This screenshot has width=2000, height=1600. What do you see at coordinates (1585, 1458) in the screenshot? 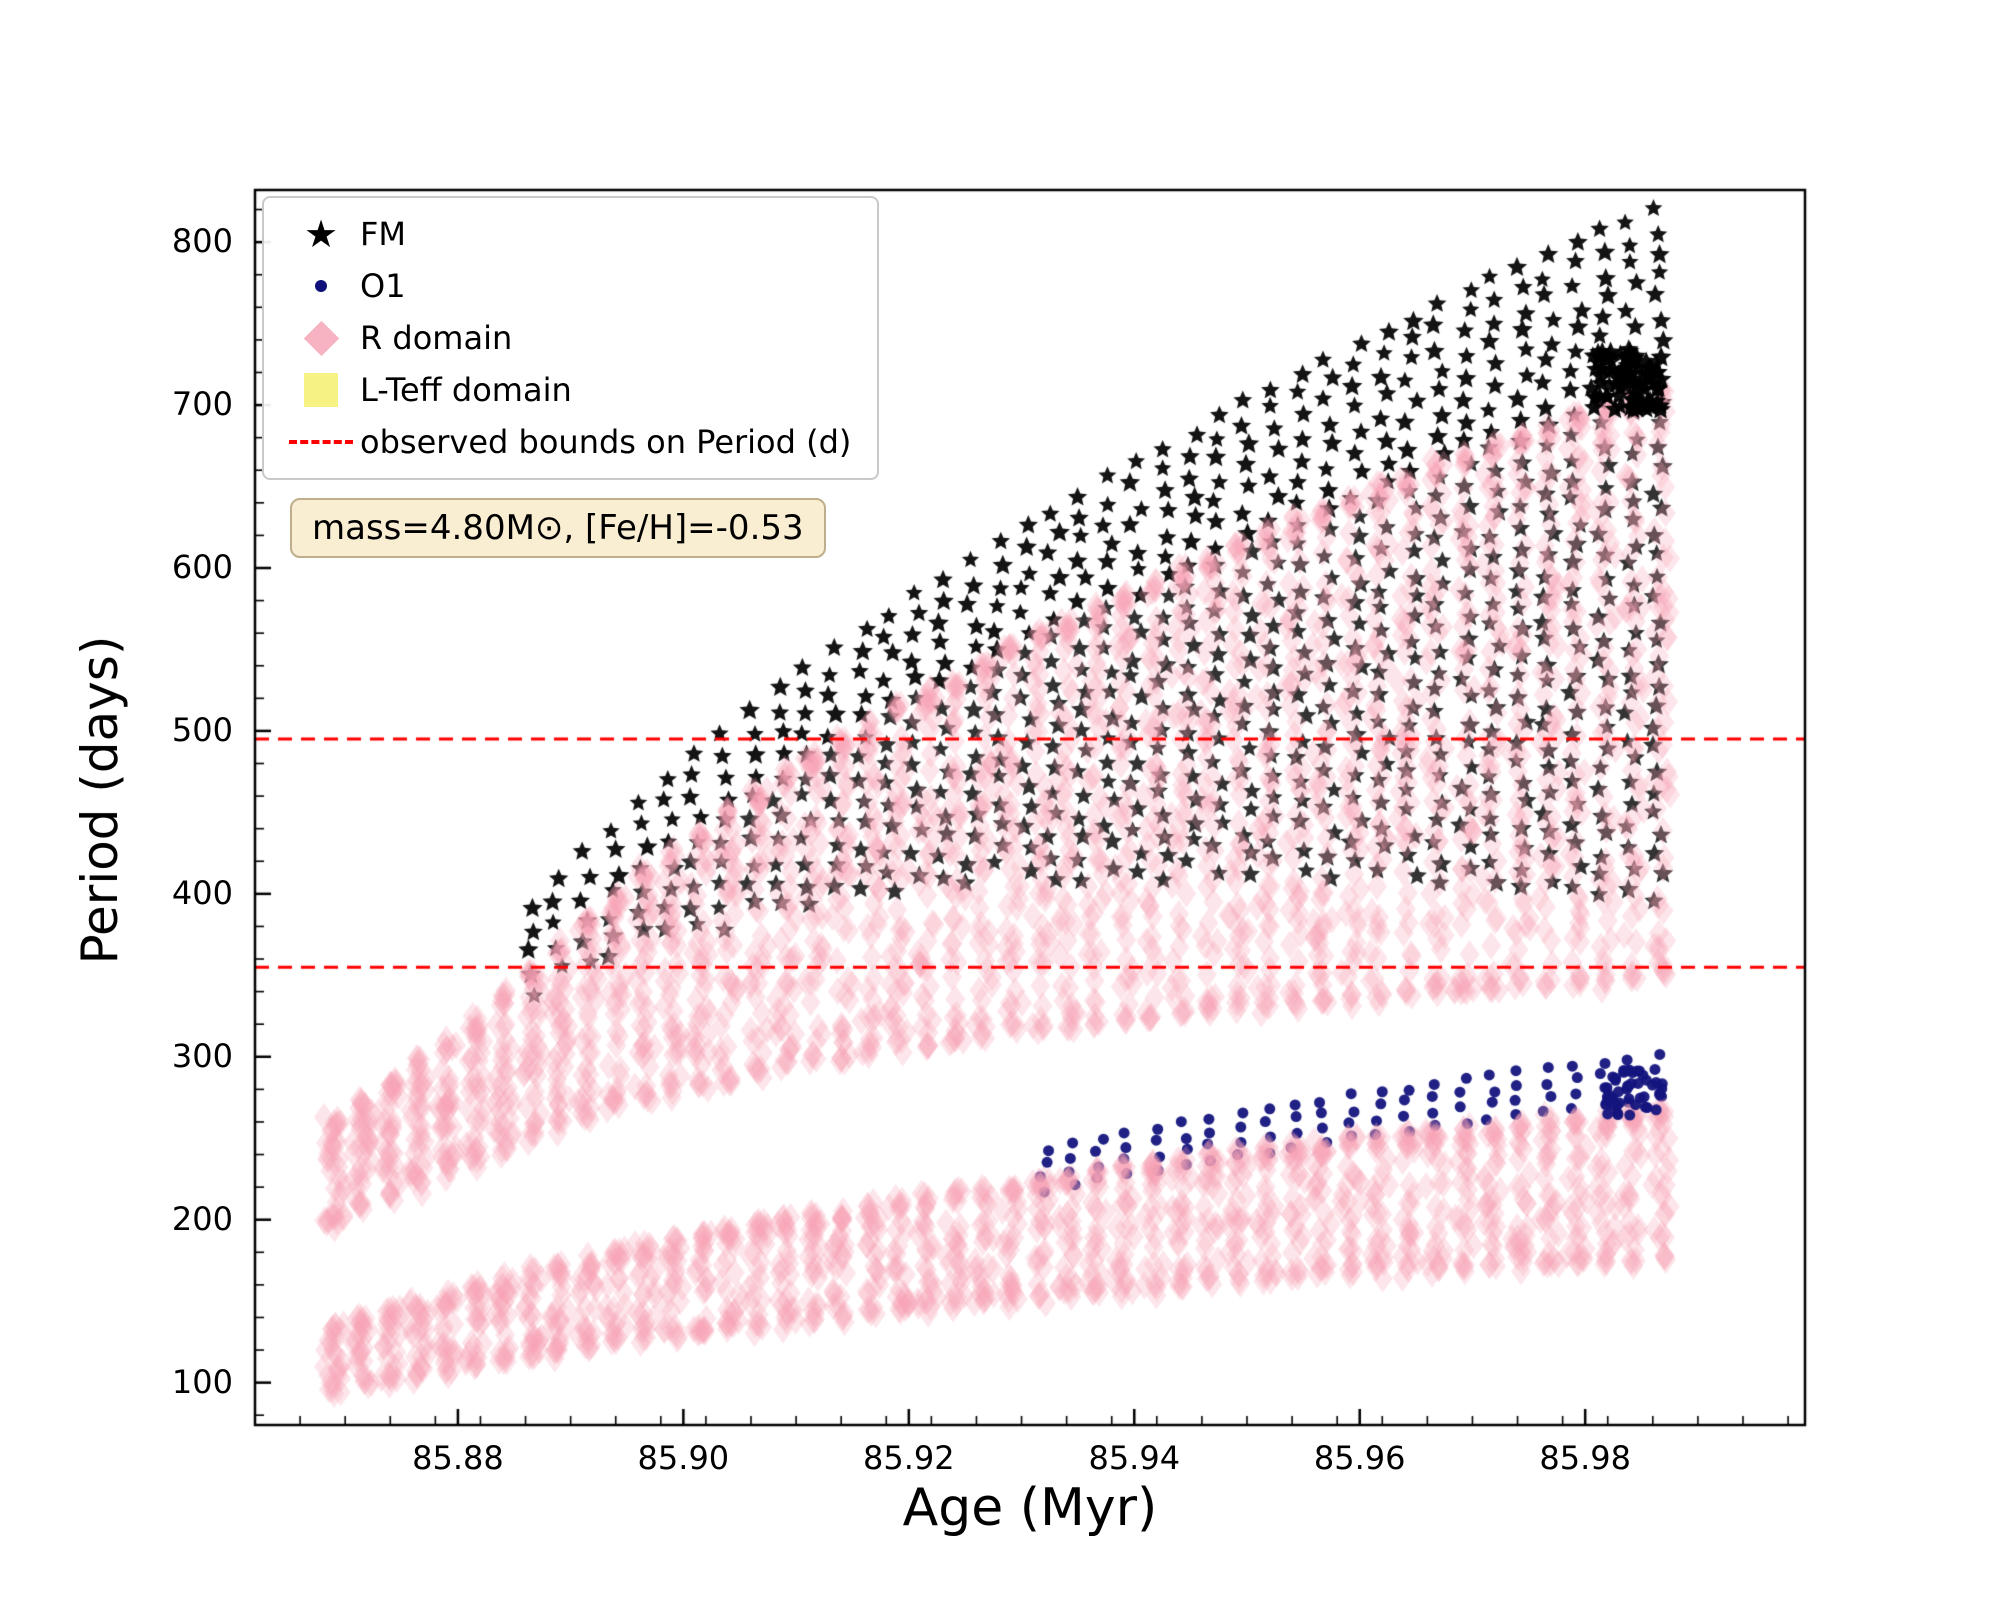
I see `x-tick-label: 85.98` at bounding box center [1585, 1458].